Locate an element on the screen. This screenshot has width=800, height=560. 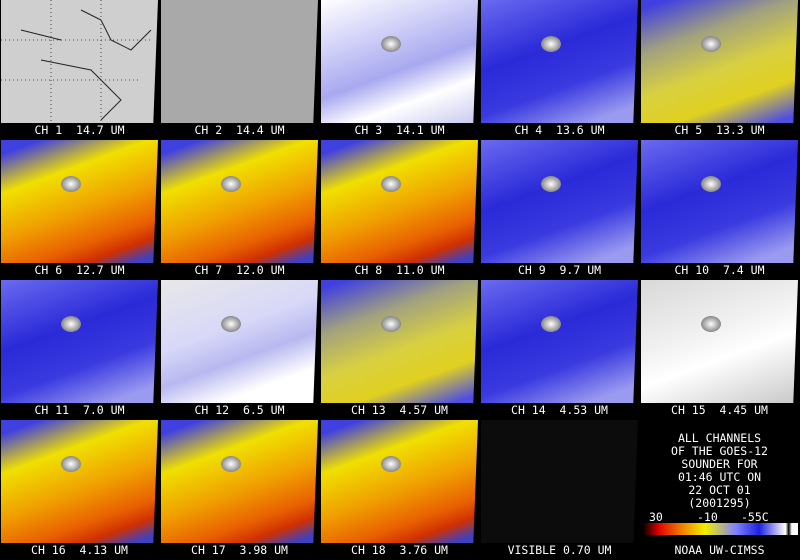
colorbar-label: 30 is located at coordinates (656, 517).